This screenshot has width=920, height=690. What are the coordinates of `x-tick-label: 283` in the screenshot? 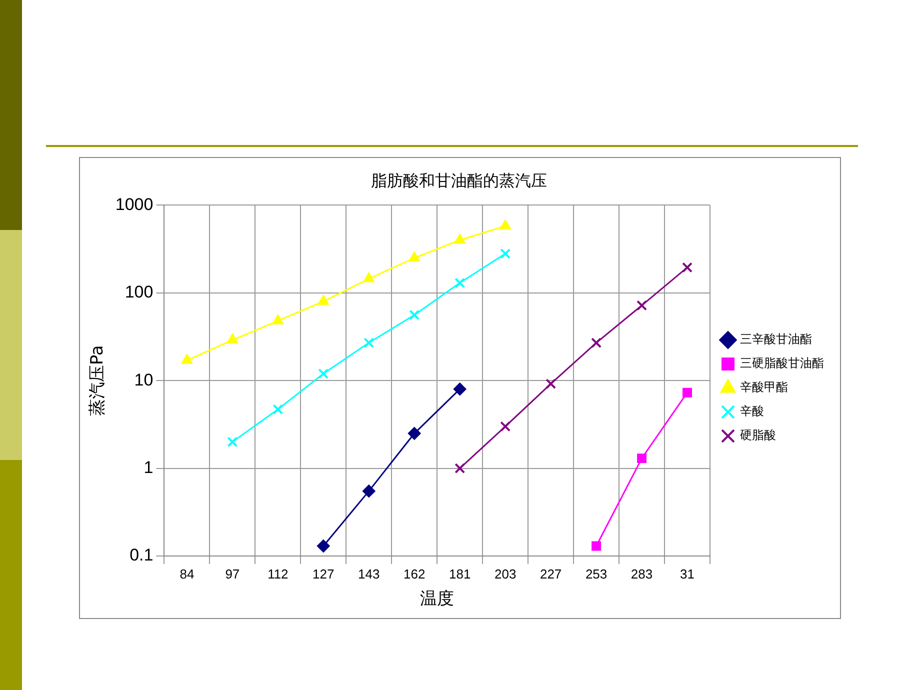 It's located at (641, 574).